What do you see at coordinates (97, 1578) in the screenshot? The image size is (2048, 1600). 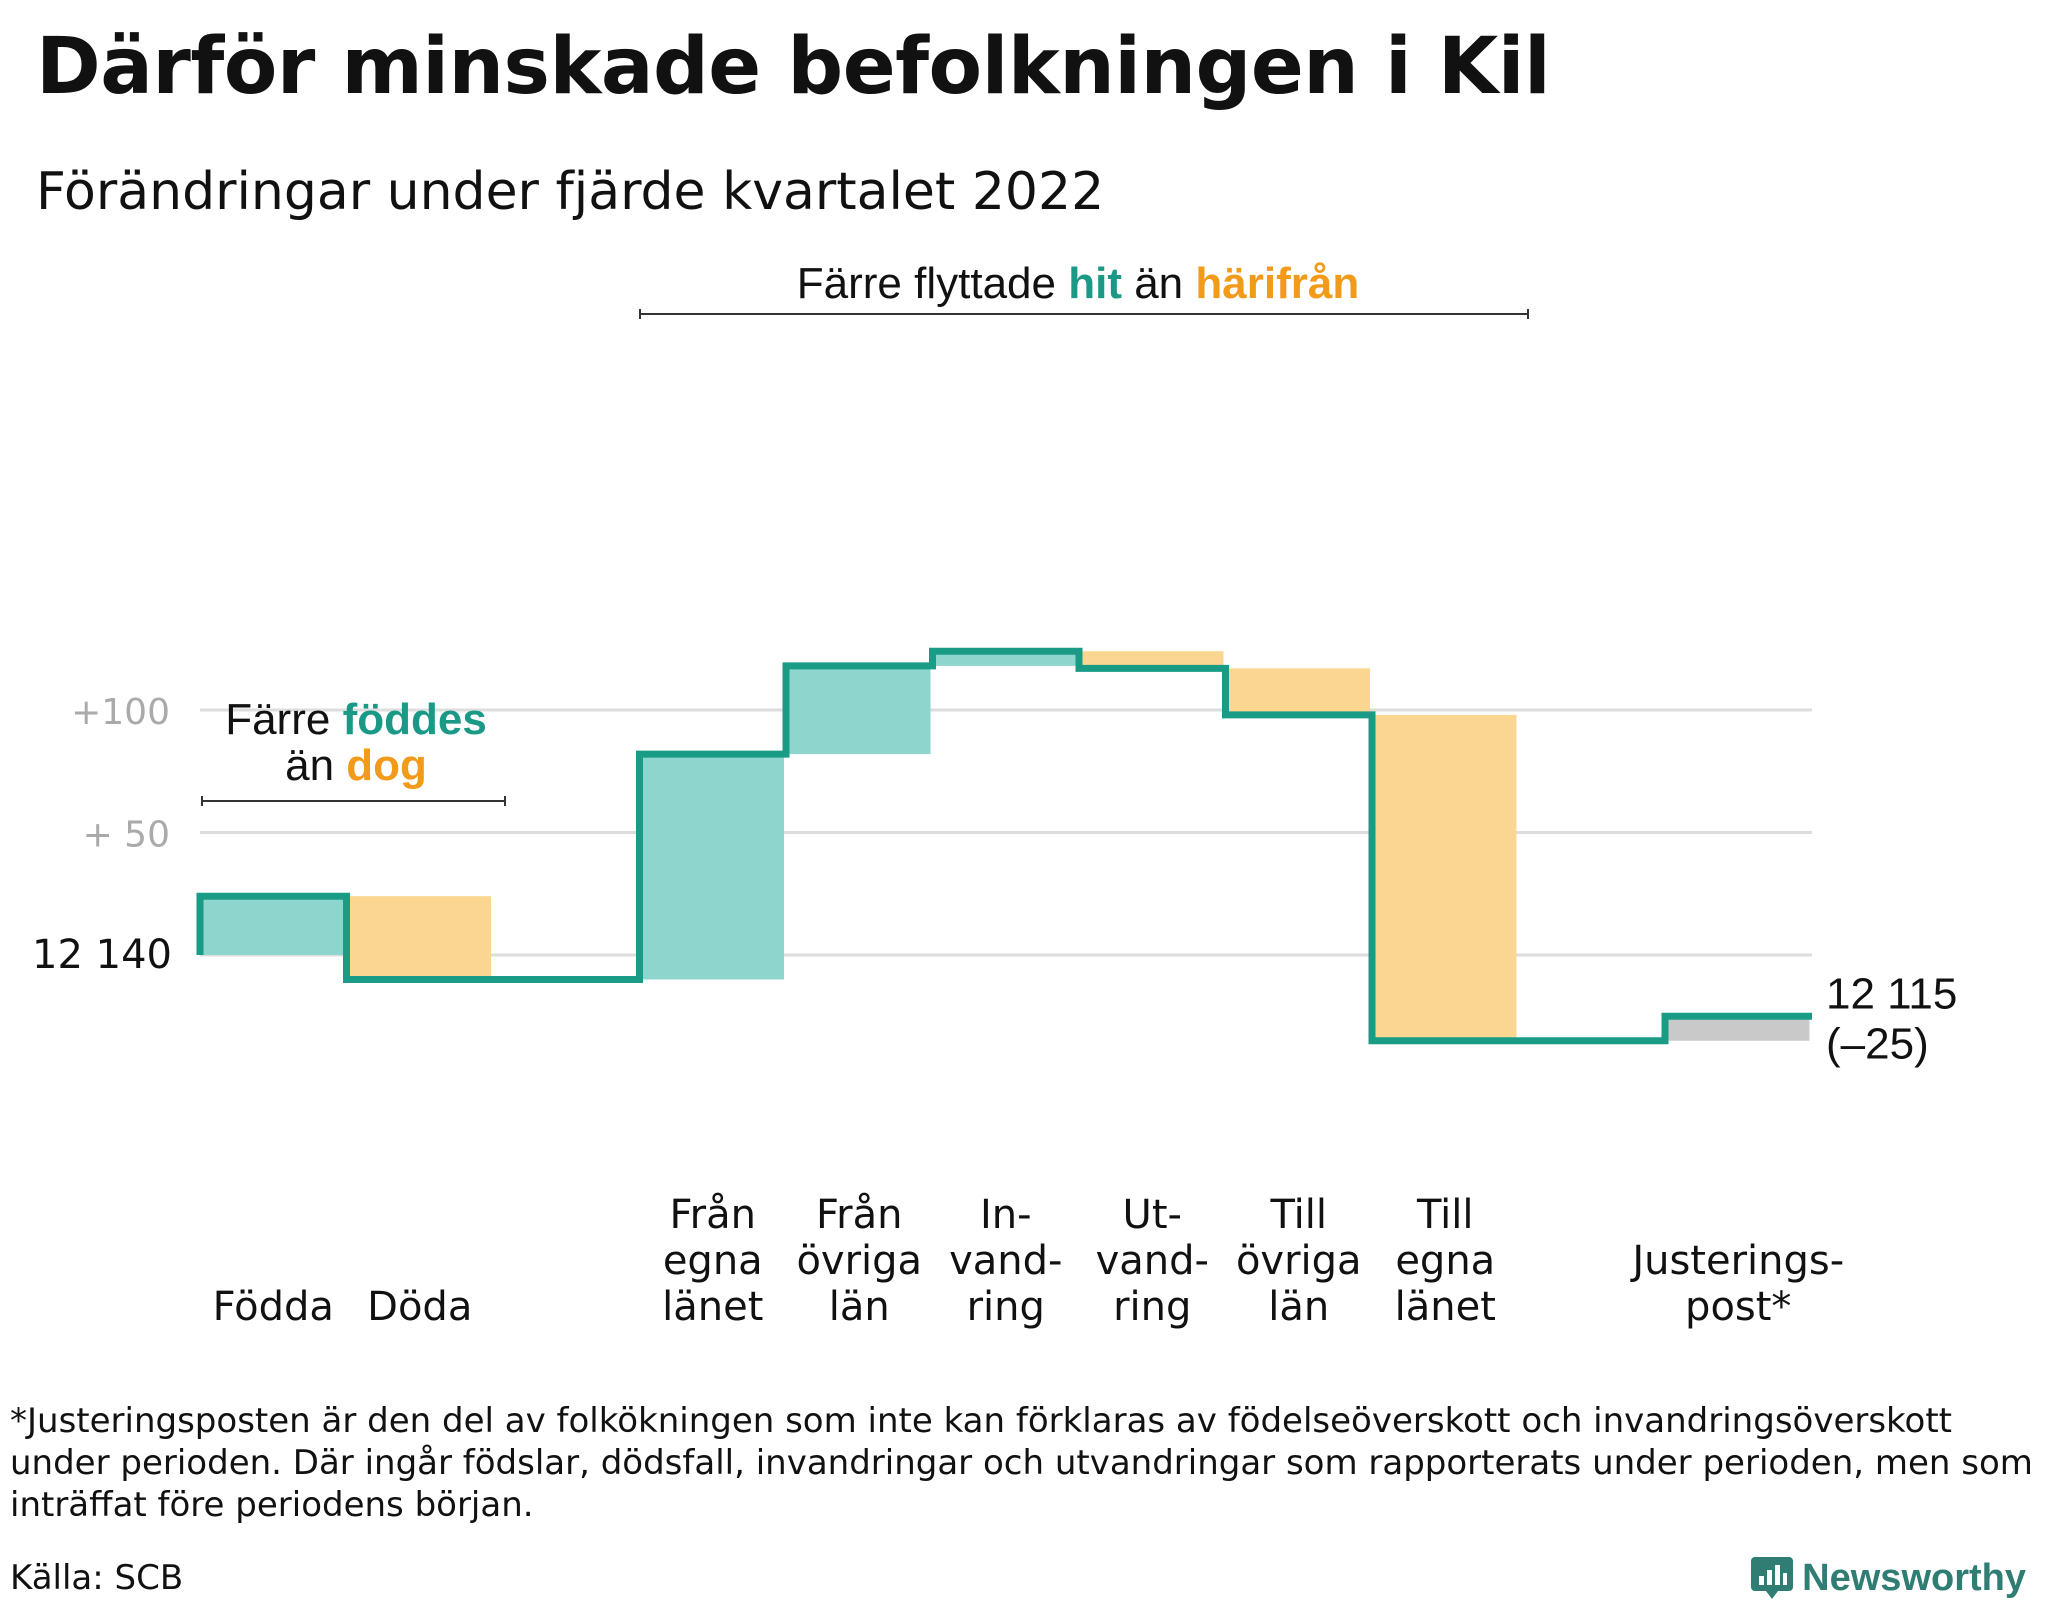 I see `source-label: Källa: SCB` at bounding box center [97, 1578].